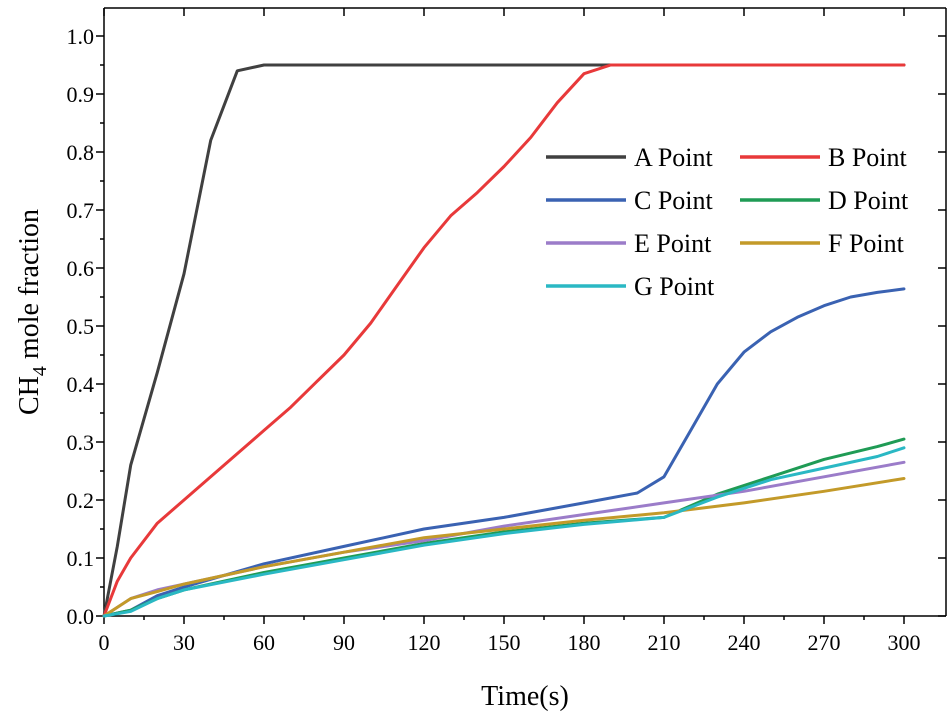 The height and width of the screenshot is (720, 950). I want to click on y-tick-label: 0.8, so click(81, 152).